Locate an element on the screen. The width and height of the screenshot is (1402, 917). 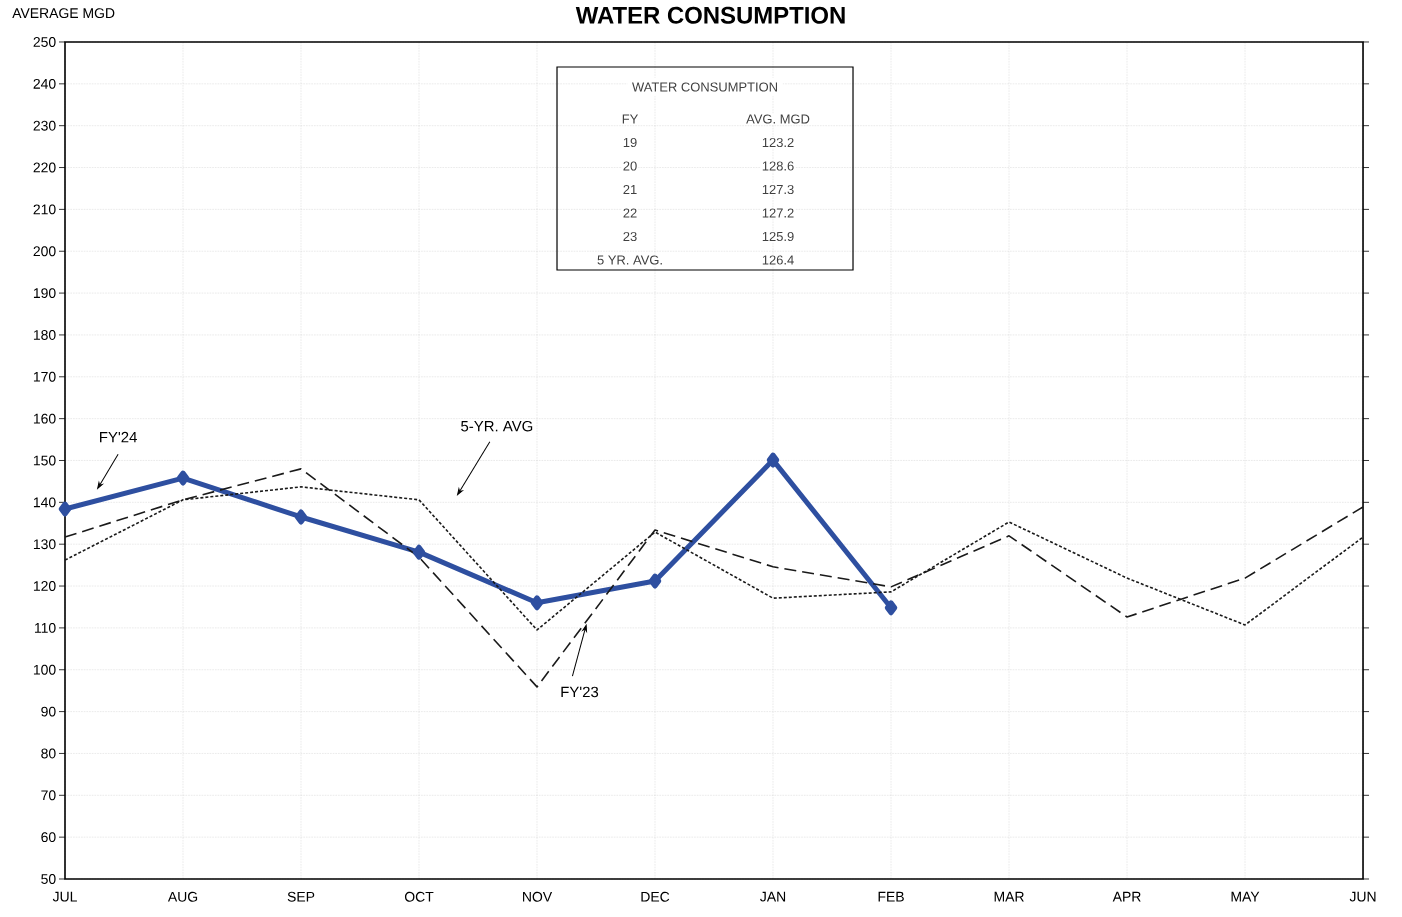
y-tick-label: 200 is located at coordinates (44, 251).